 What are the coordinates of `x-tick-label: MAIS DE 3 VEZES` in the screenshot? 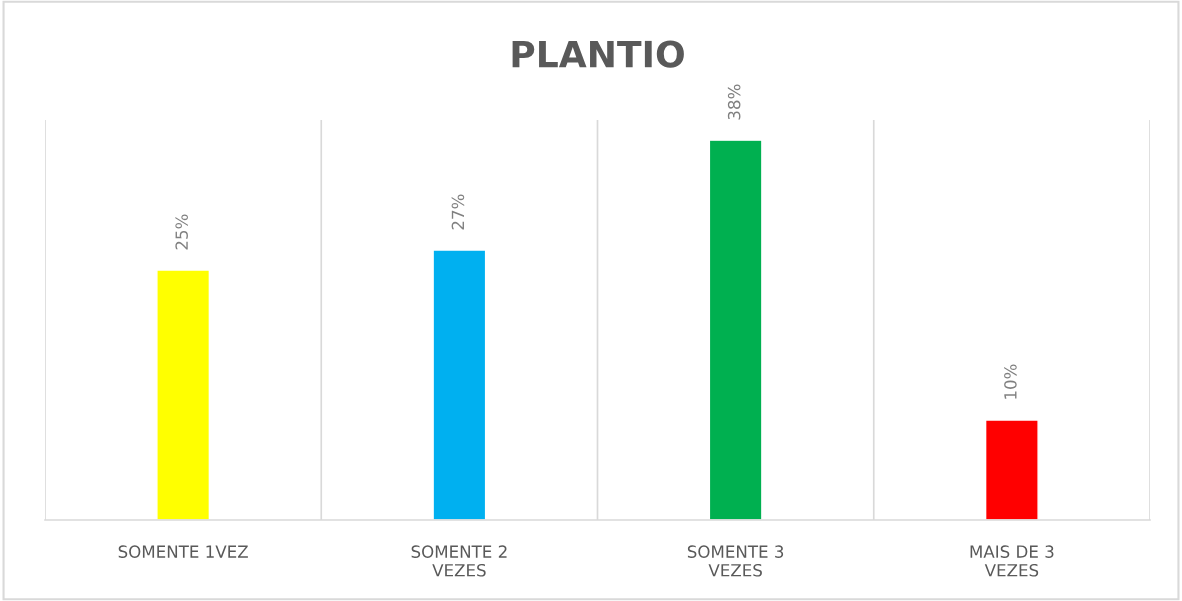 It's located at (1012, 561).